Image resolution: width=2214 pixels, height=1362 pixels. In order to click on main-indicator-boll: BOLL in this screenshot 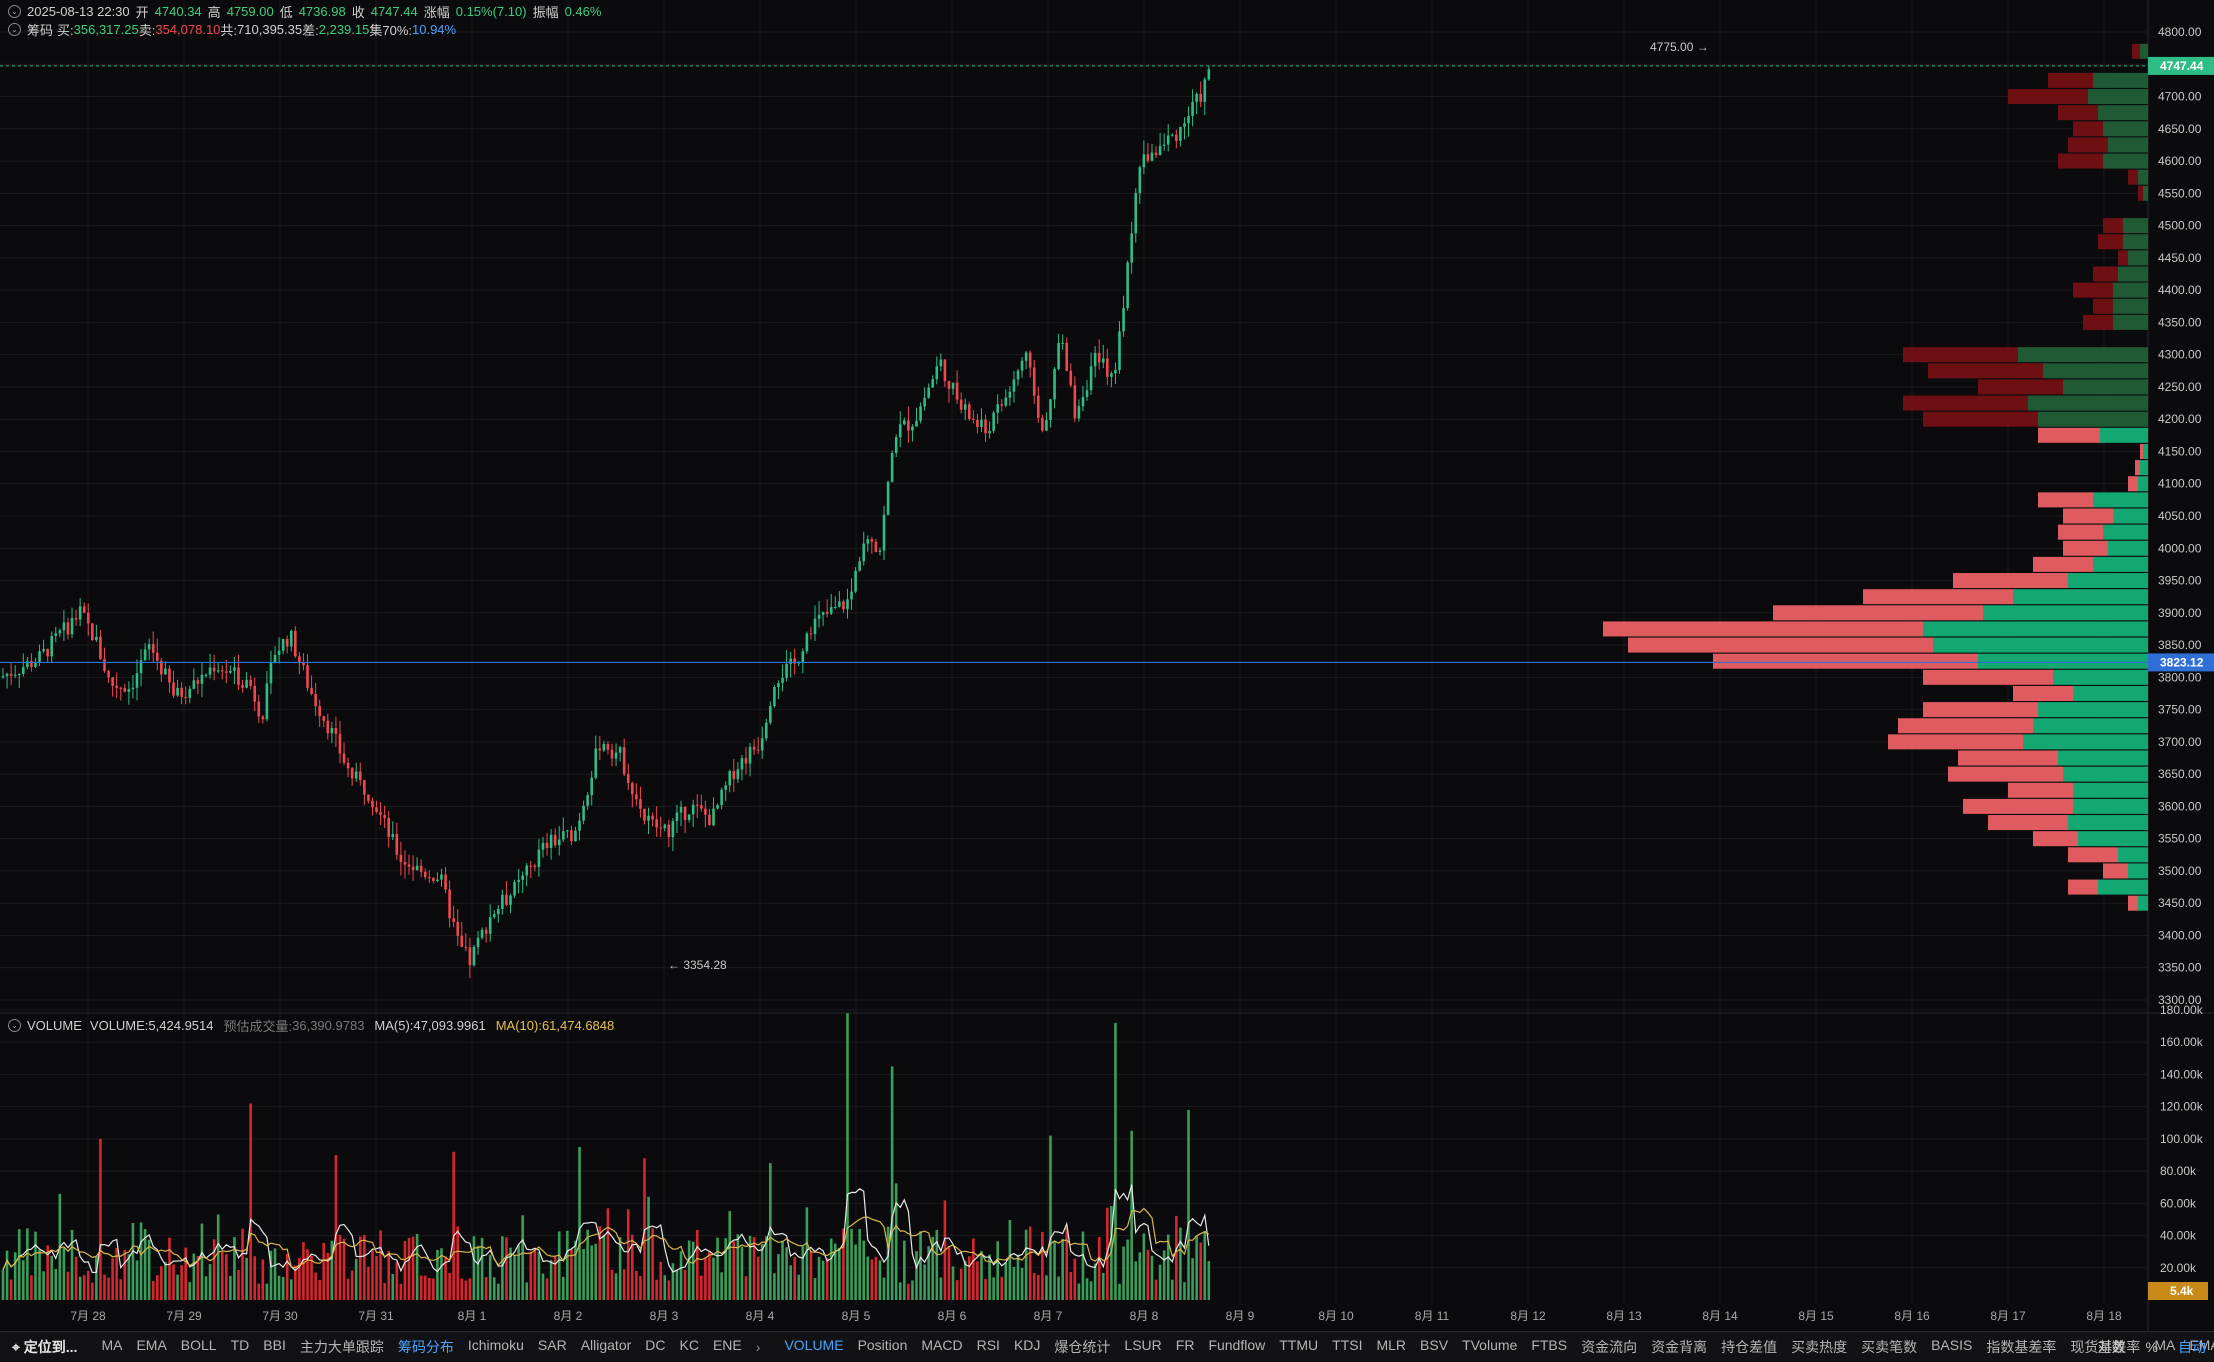, I will do `click(198, 1345)`.